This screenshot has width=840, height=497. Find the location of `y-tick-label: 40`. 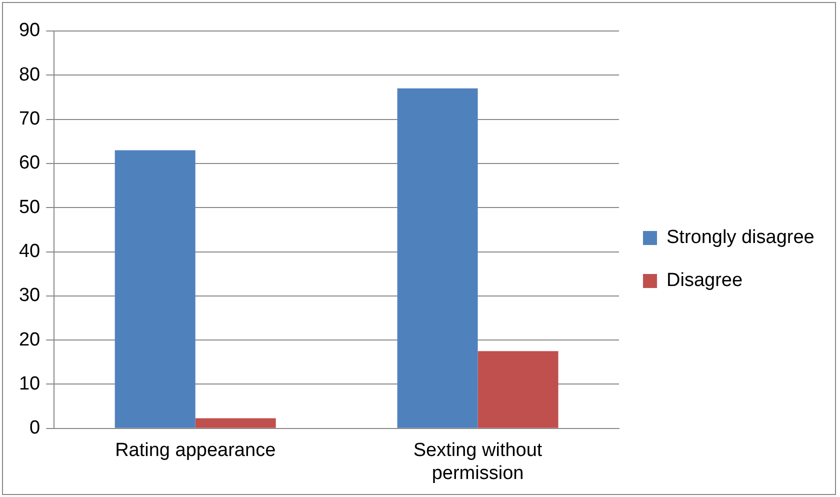

y-tick-label: 40 is located at coordinates (29, 251).